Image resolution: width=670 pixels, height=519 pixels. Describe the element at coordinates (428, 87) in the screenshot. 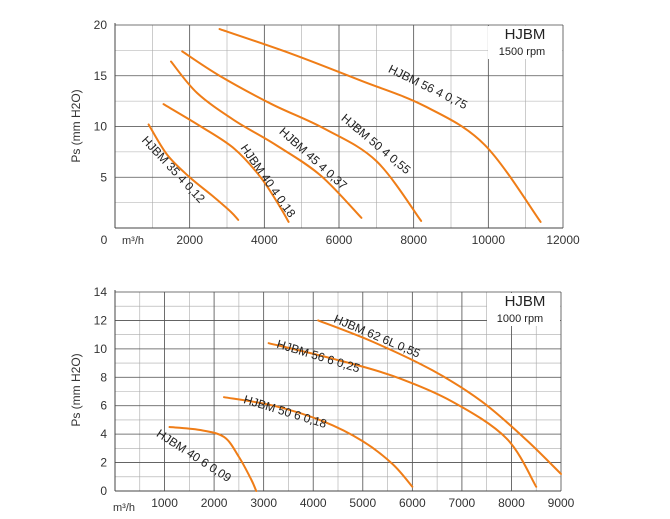

I see `series-label-4: HJBM 56 4 0,75` at that location.